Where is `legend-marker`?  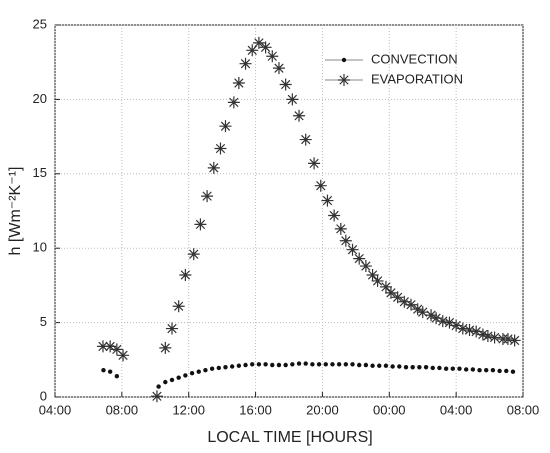
legend-marker is located at coordinates (344, 60).